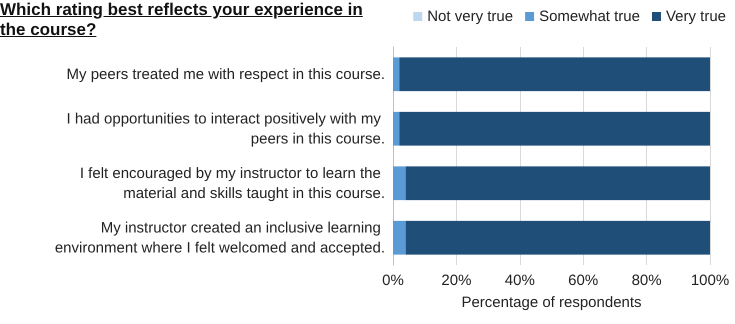  What do you see at coordinates (696, 16) in the screenshot?
I see `legend-label: Very true` at bounding box center [696, 16].